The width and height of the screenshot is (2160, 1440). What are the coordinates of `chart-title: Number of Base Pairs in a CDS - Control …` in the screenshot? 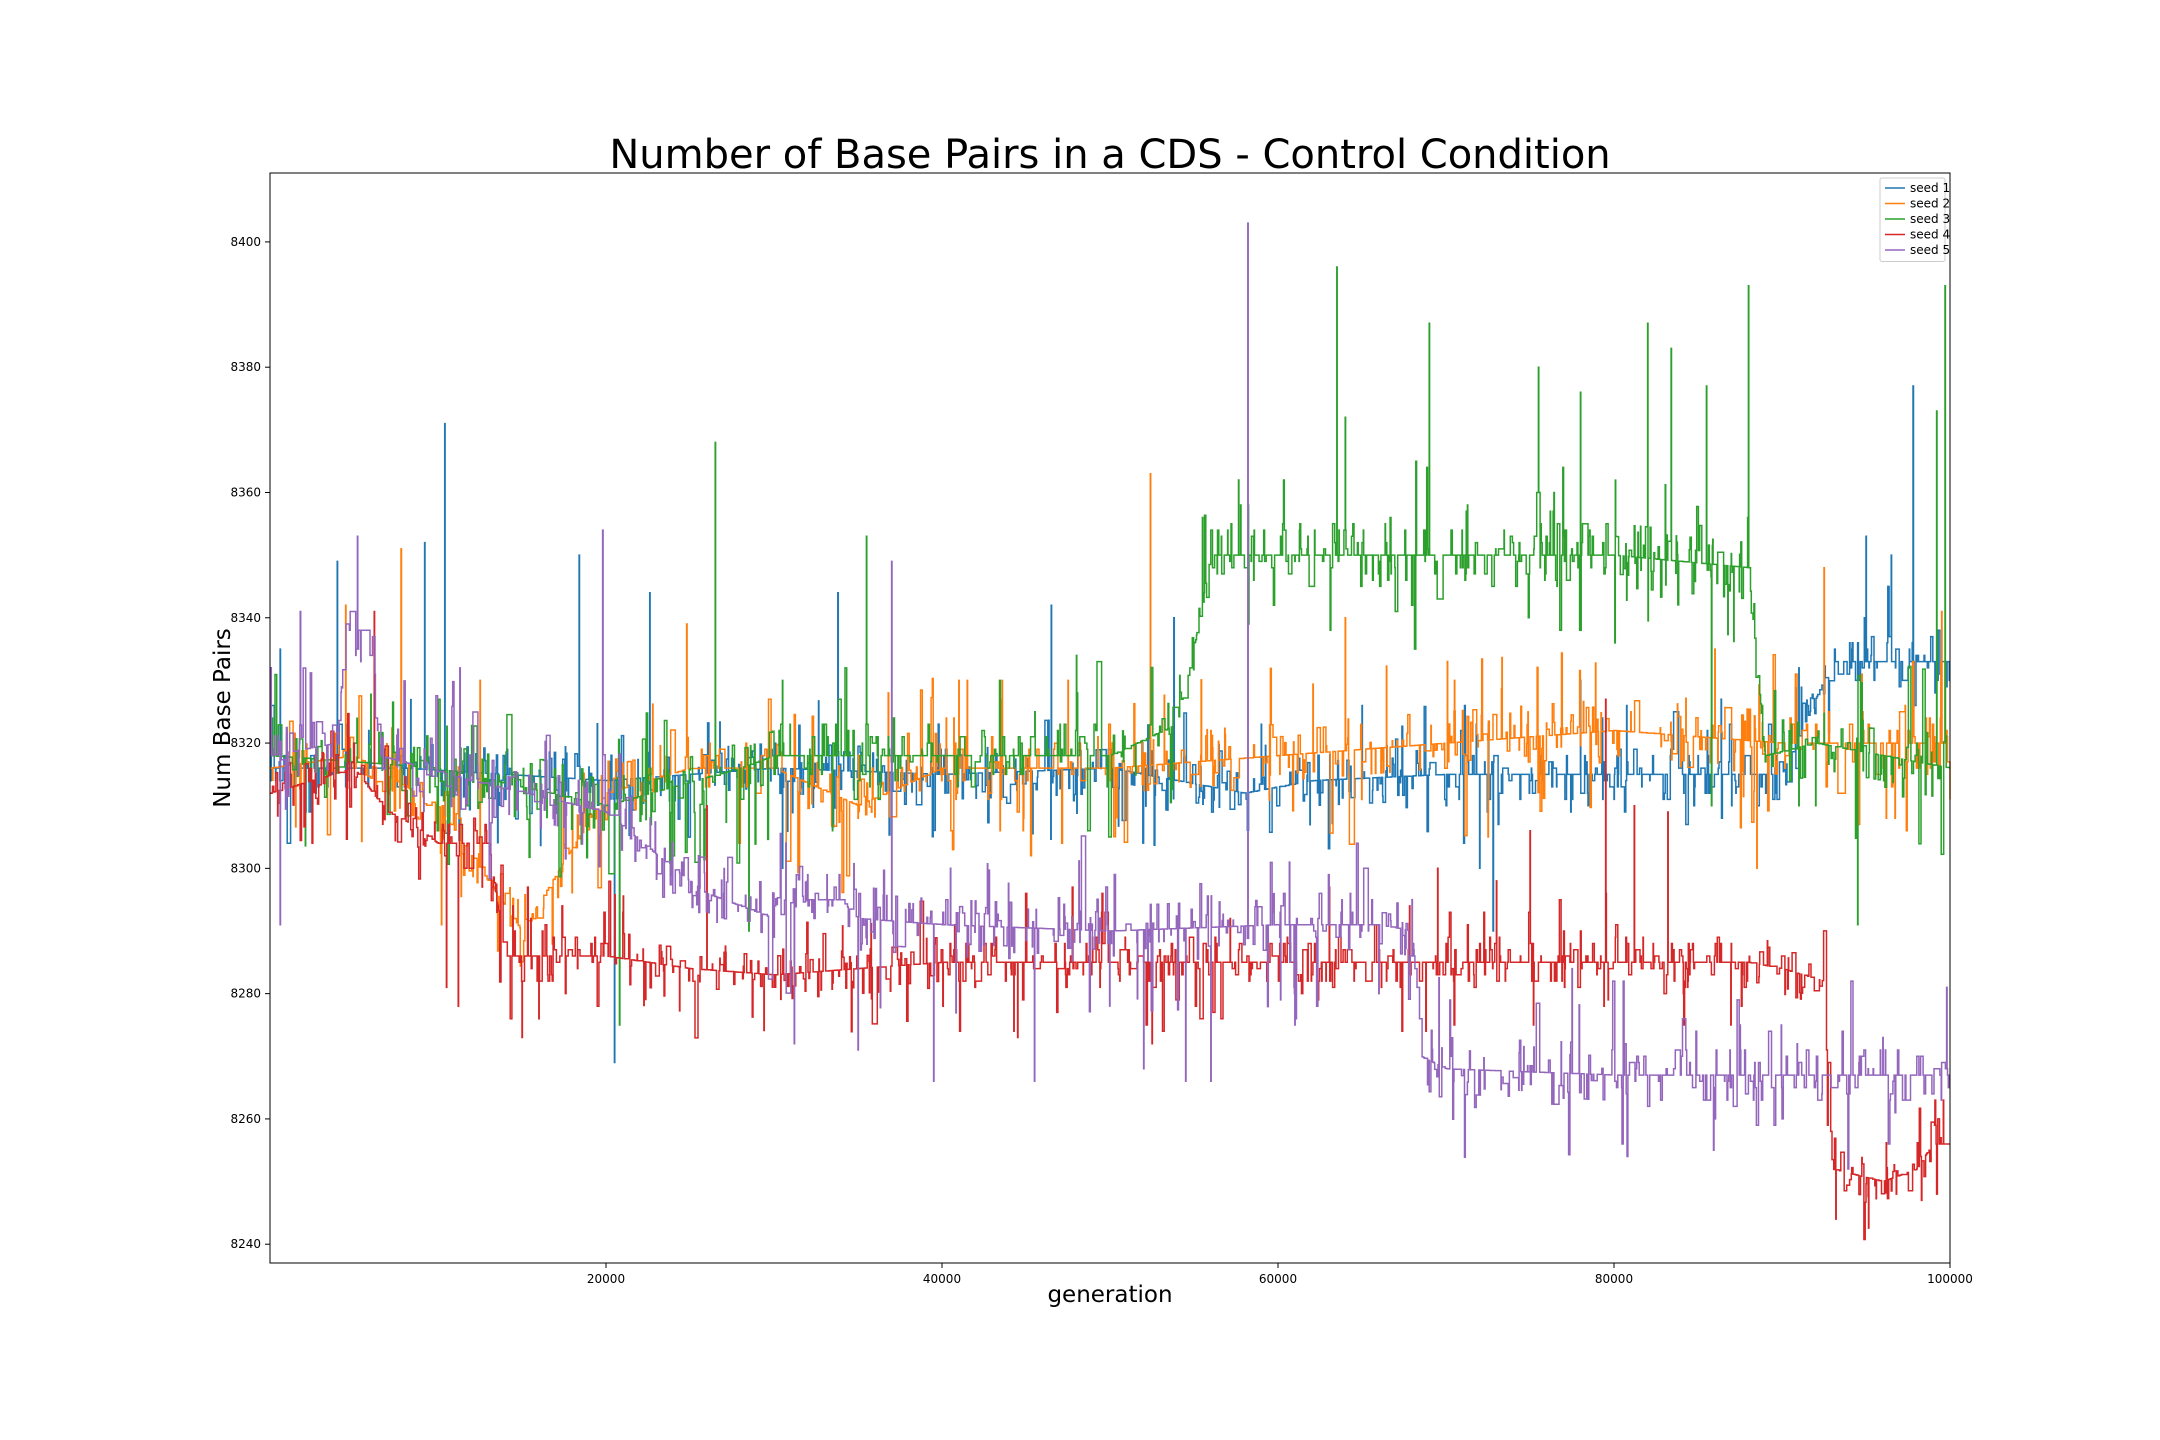 It's located at (1109, 155).